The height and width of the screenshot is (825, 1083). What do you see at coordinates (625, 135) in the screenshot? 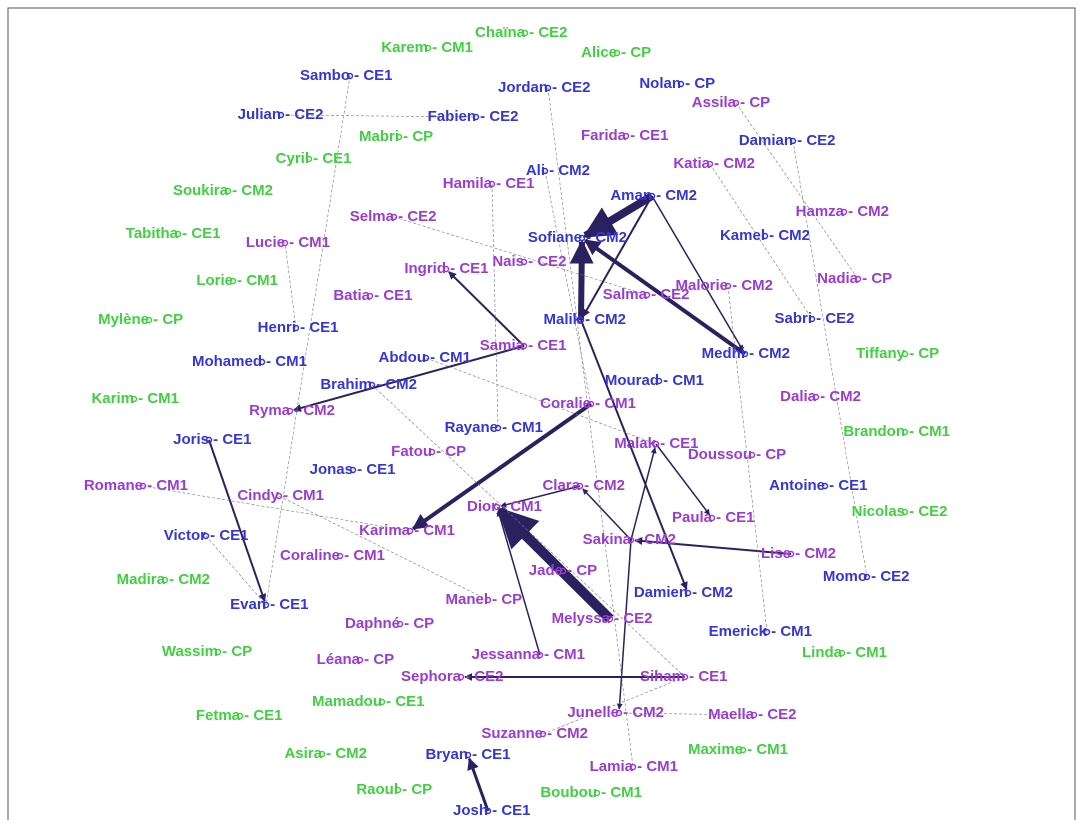
I see `node-label: Farida - CE1` at bounding box center [625, 135].